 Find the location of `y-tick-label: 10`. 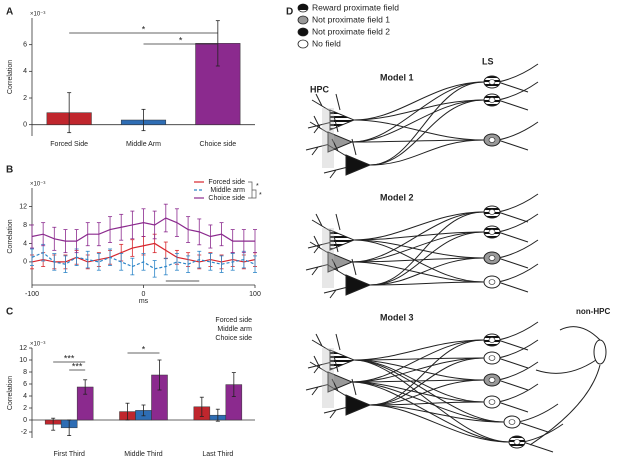

y-tick-label: 10 is located at coordinates (23, 360).